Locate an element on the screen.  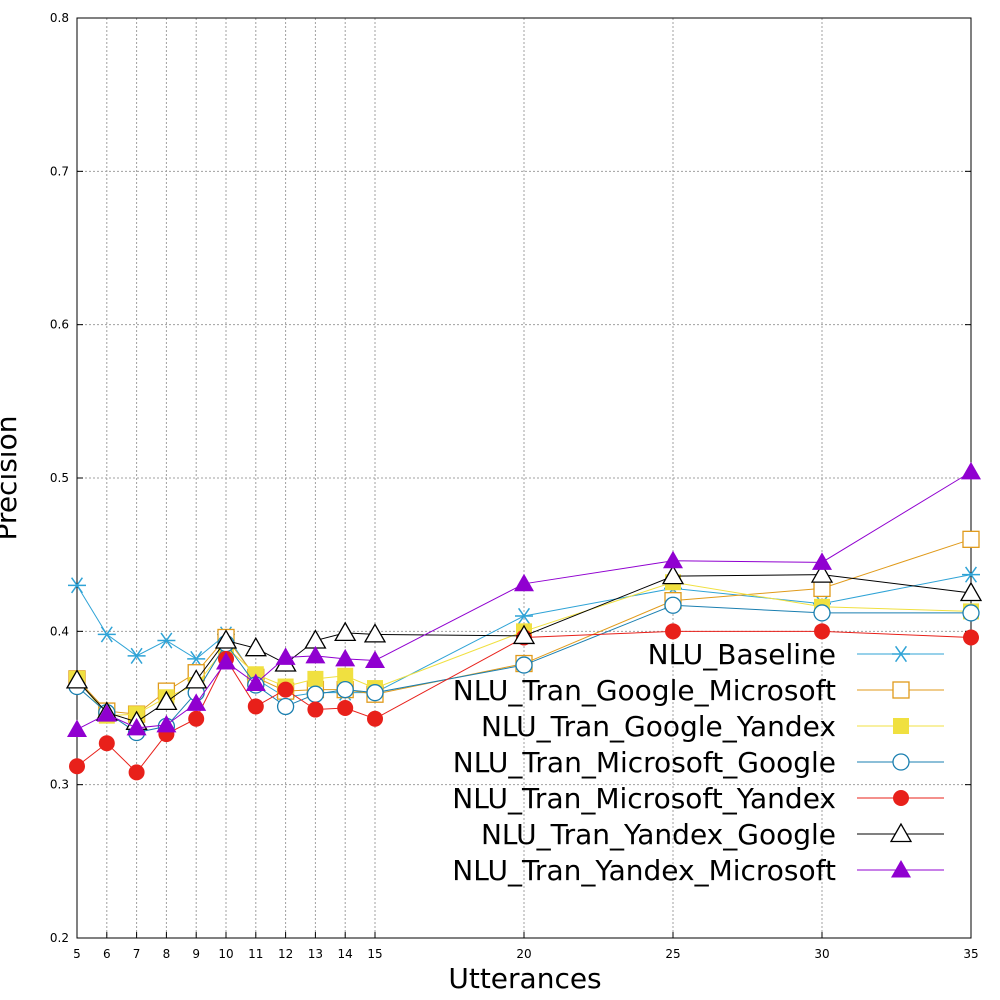
x-tick-label: 20 is located at coordinates (523, 954).